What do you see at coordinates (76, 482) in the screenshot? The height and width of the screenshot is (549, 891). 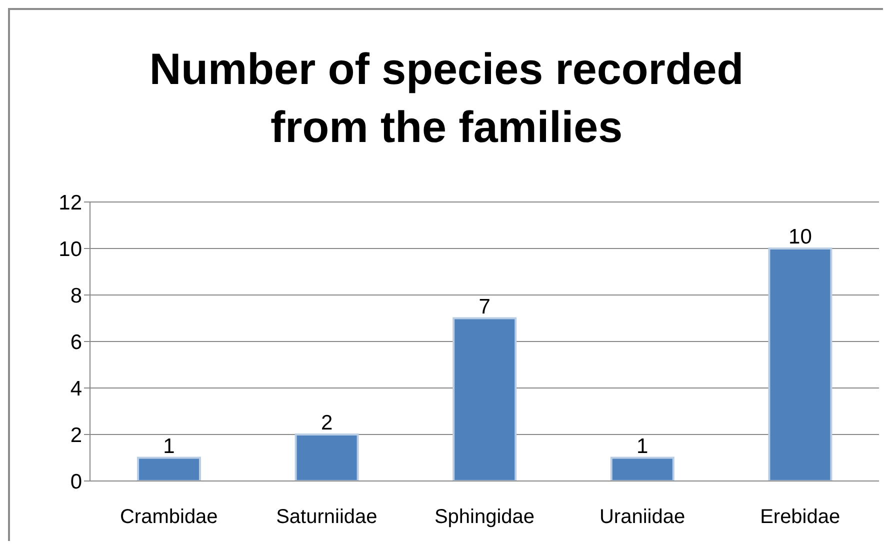 I see `y-tick-label: 0` at bounding box center [76, 482].